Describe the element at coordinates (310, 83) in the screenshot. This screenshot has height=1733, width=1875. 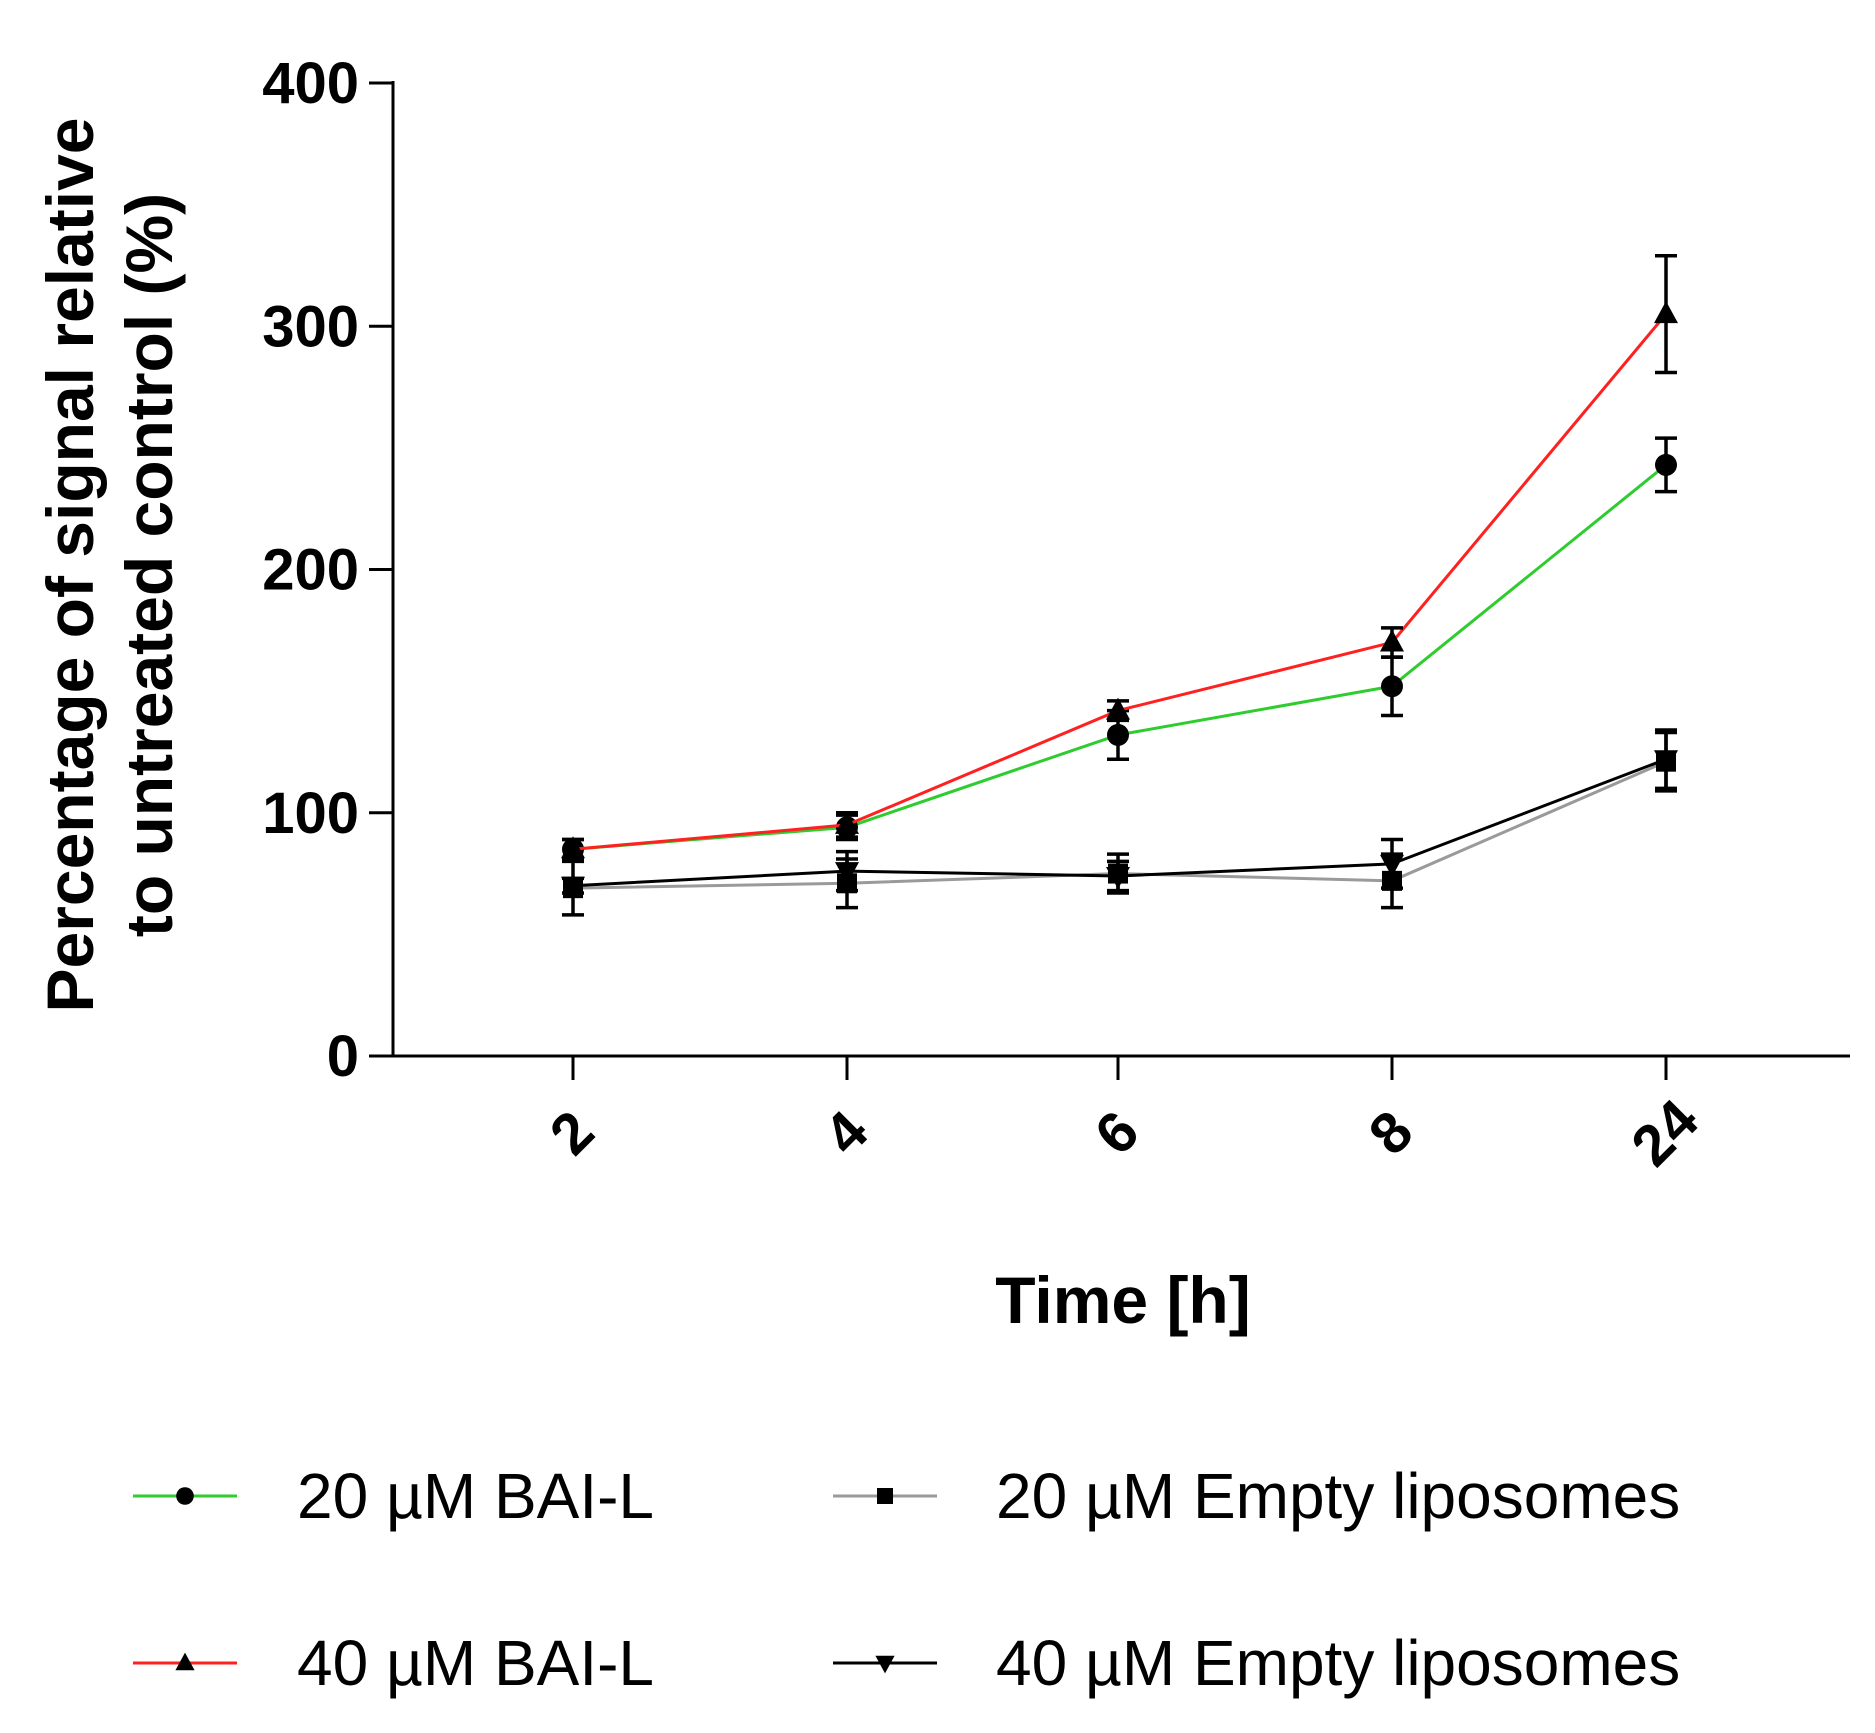
I see `y-tick-label: 400` at that location.